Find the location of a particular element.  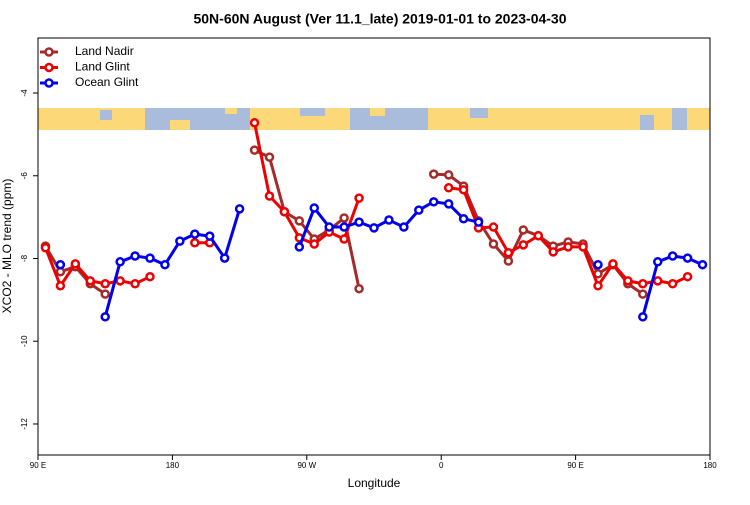

legend-label: Land Nadir is located at coordinates (104, 51).